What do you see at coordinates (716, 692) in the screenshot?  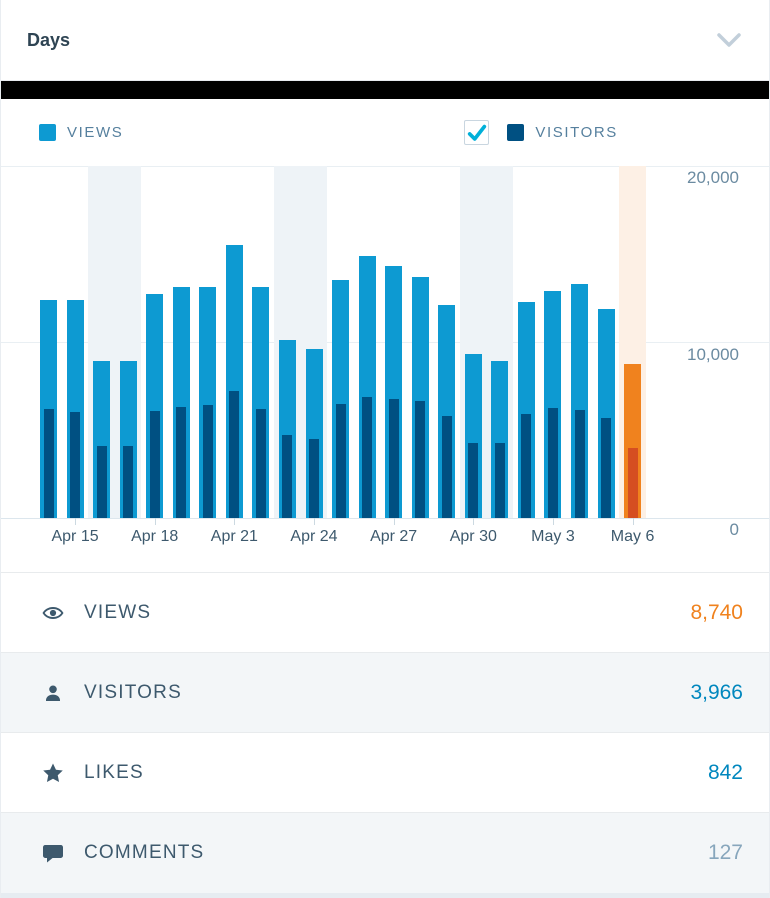 I see `summary-row-value: 3,966` at bounding box center [716, 692].